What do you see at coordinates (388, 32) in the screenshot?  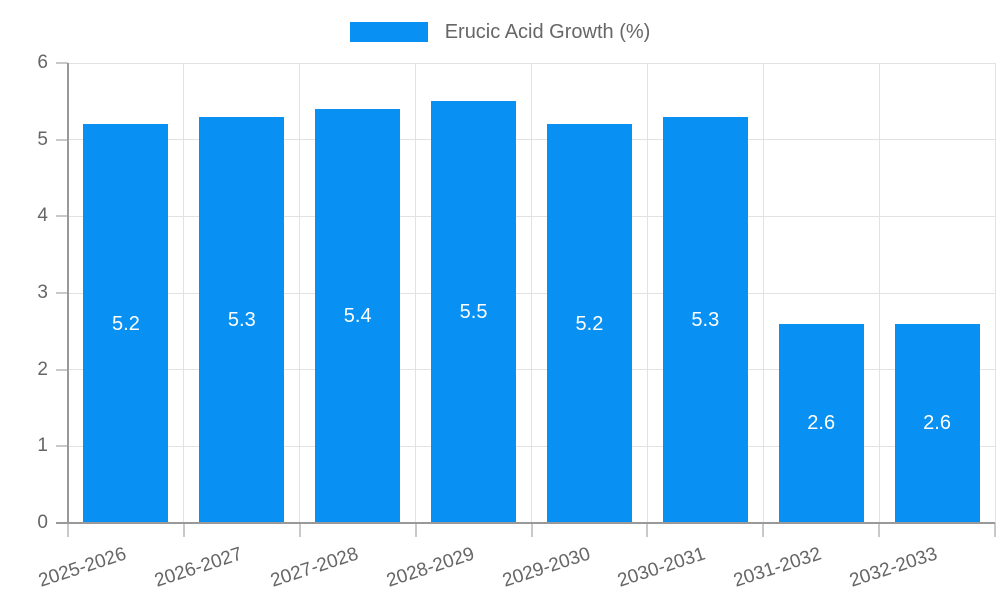 I see `legend-swatch-icon` at bounding box center [388, 32].